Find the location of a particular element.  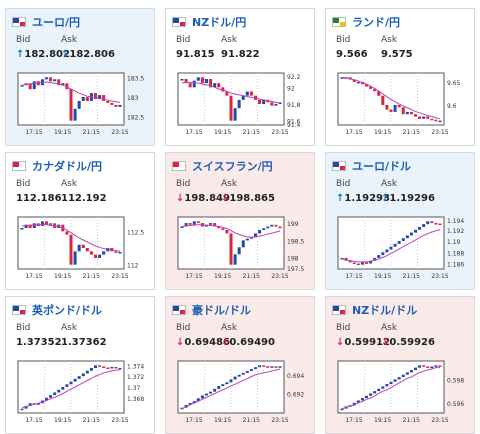

card-title: 豪ドル/ドル is located at coordinates (211, 310).